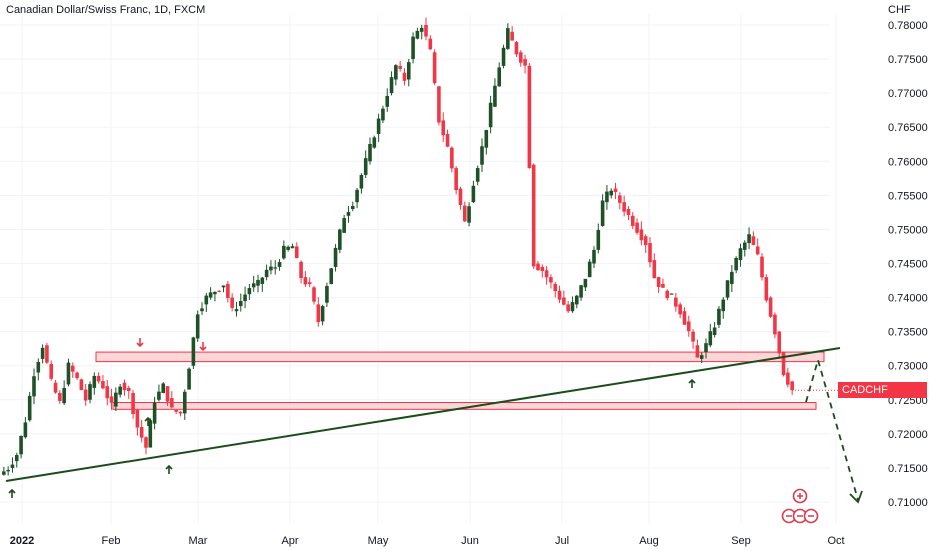  Describe the element at coordinates (899, 10) in the screenshot. I see `currency-label: CHF` at that location.